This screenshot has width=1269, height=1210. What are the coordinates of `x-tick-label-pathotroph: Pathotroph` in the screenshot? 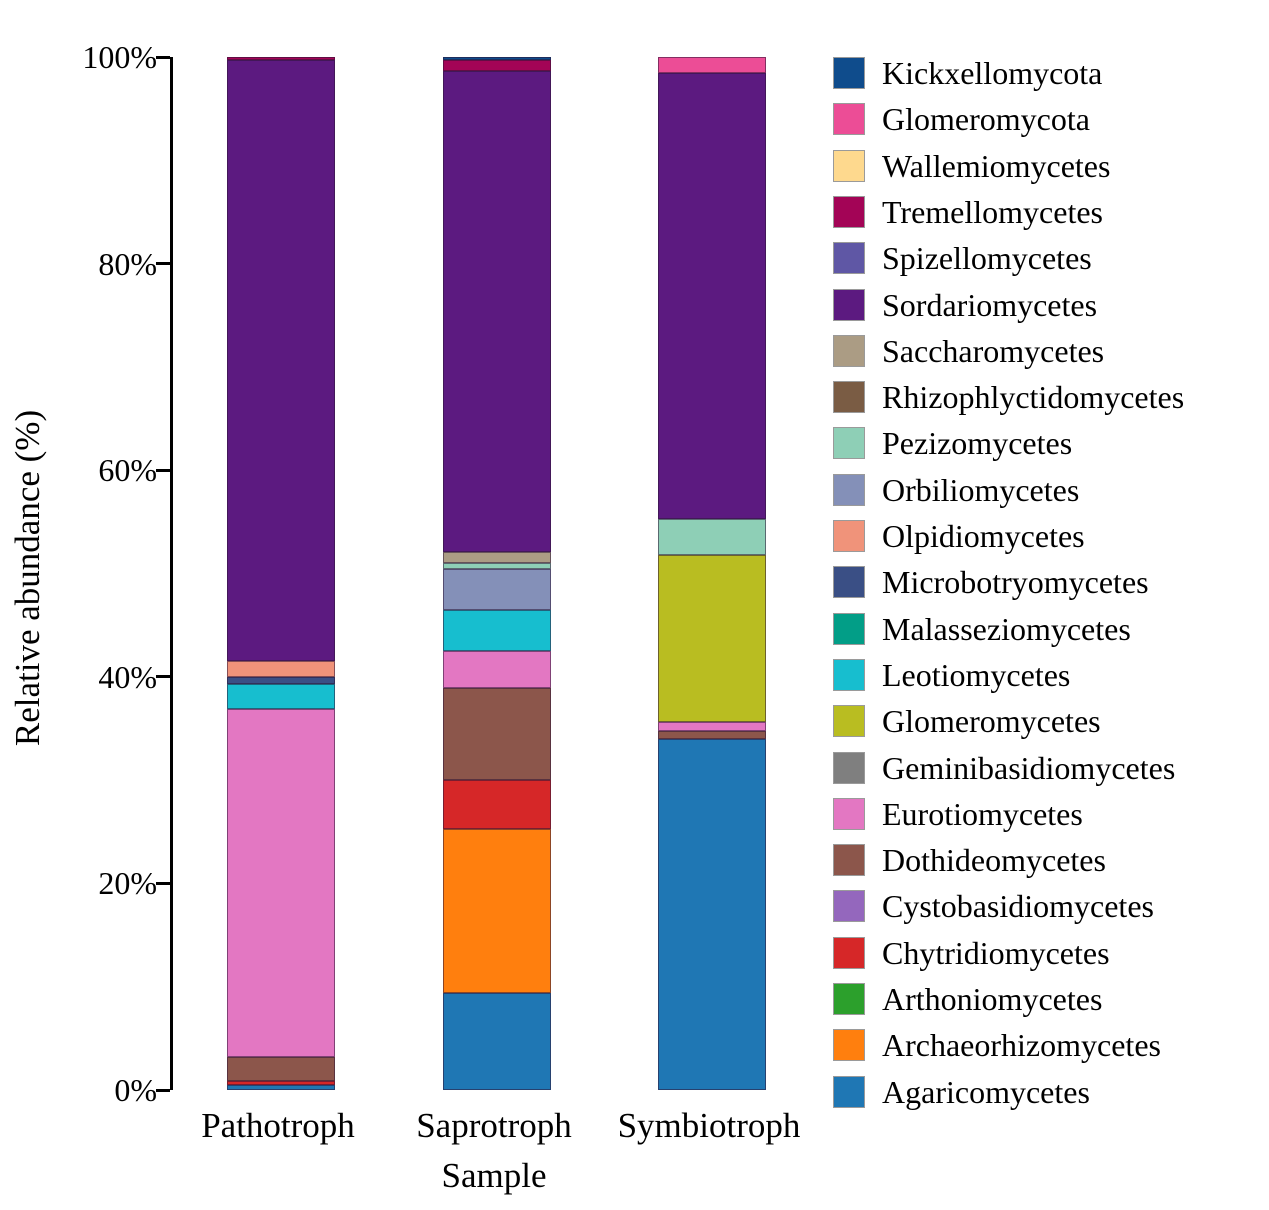 It's located at (278, 1125).